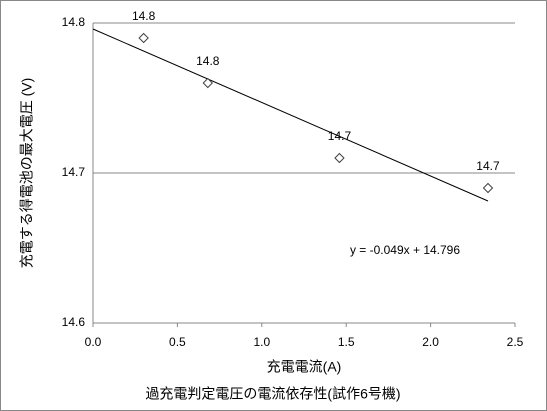 The image size is (547, 411). Describe the element at coordinates (177, 342) in the screenshot. I see `x-tick-label: 0.5` at that location.